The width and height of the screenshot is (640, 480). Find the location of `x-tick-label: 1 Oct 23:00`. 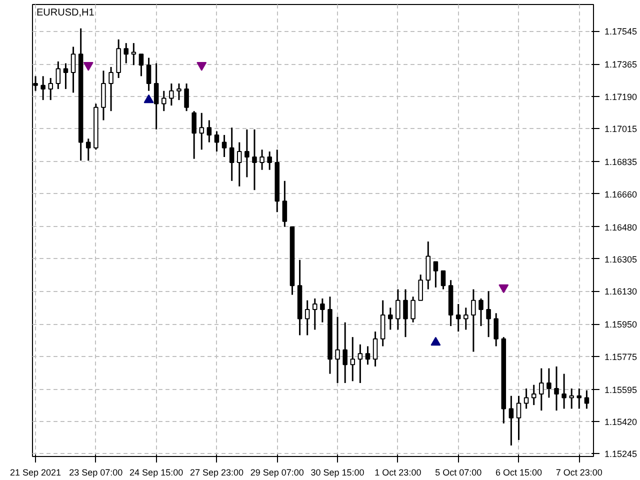

x-tick-label: 1 Oct 23:00 is located at coordinates (398, 473).